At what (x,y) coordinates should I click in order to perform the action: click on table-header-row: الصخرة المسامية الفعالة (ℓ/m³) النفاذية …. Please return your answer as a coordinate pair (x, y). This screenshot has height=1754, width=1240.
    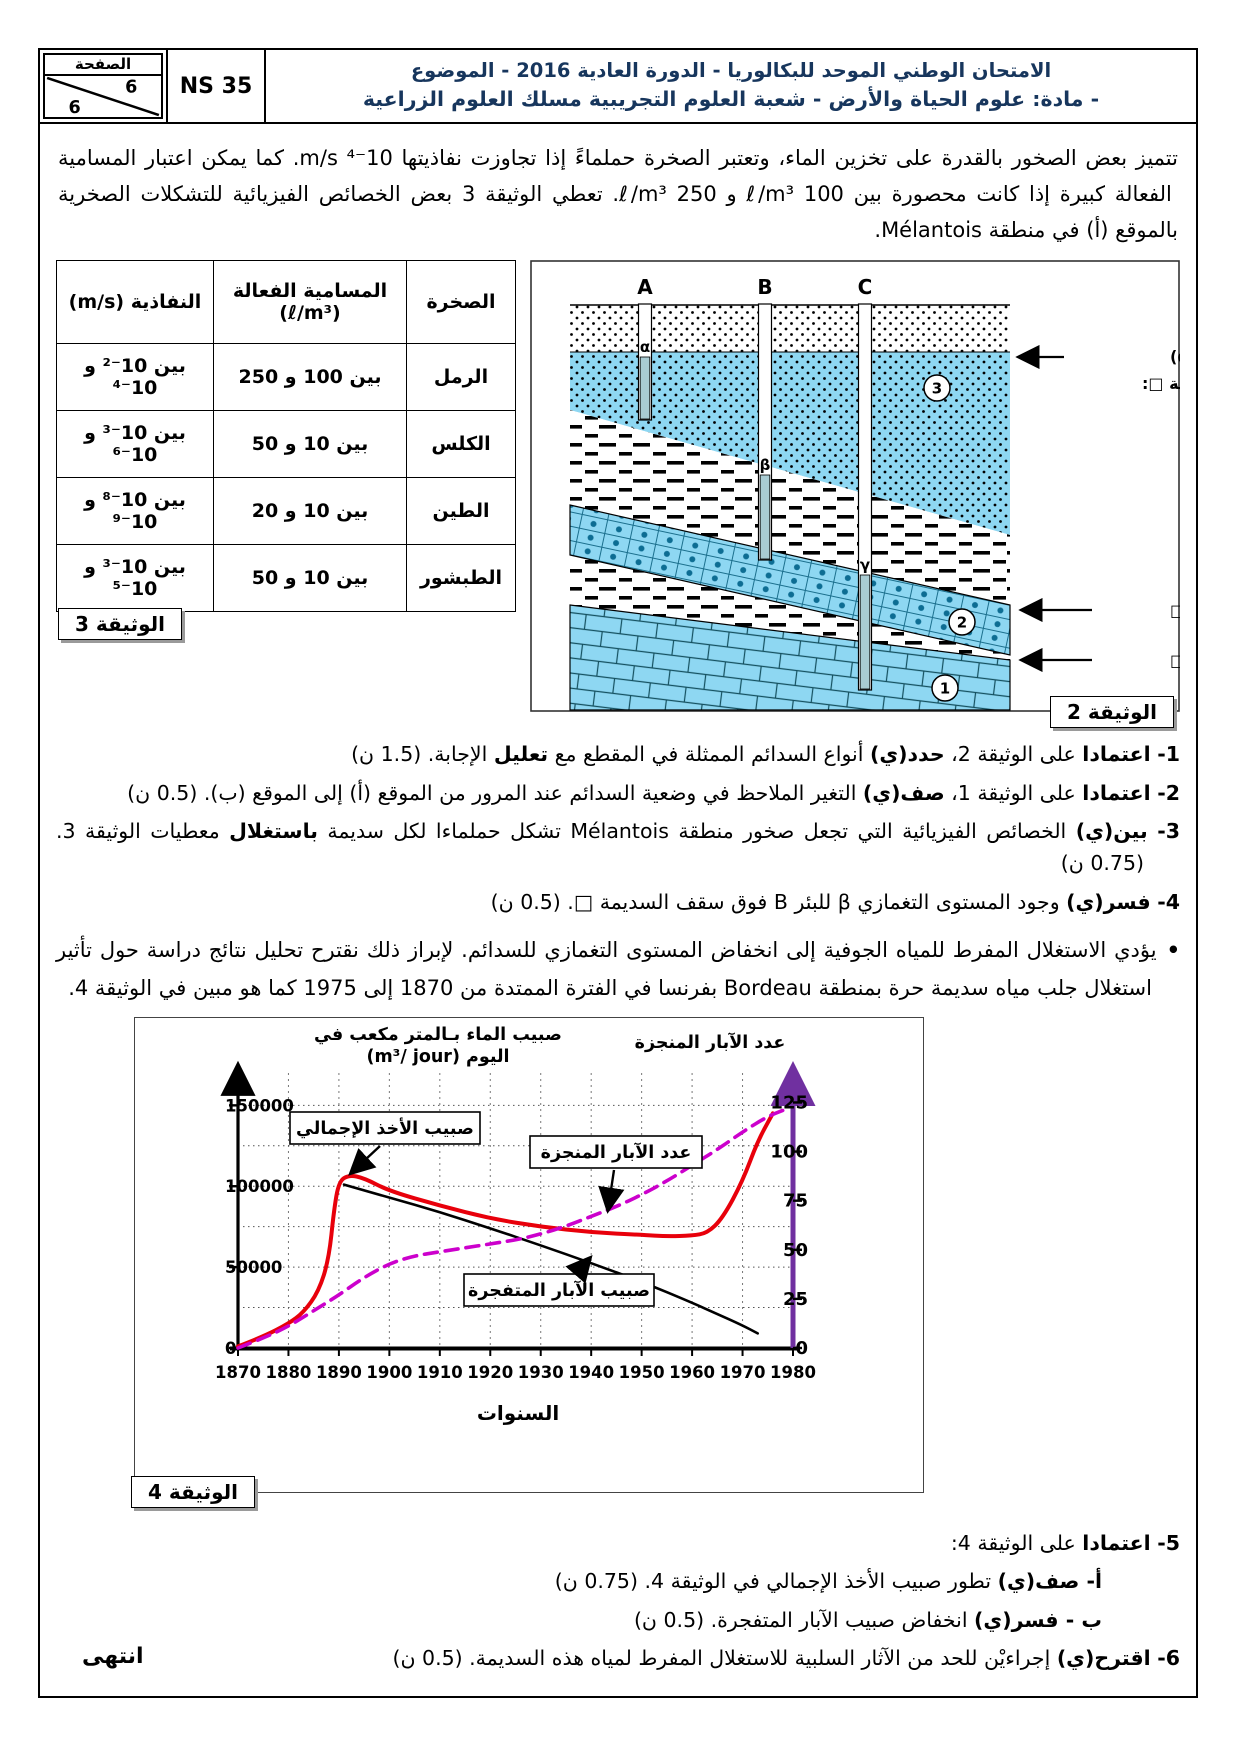
    Looking at the image, I should click on (286, 302).